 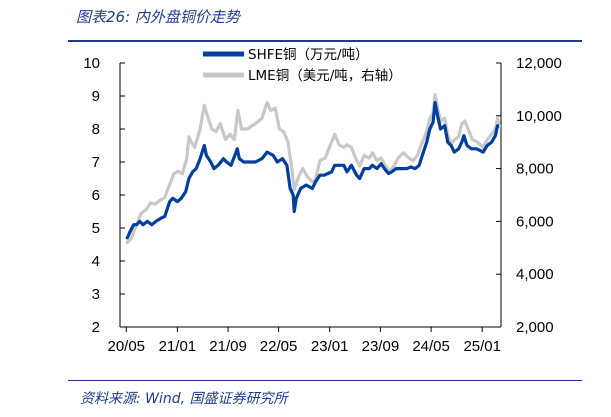 What do you see at coordinates (482, 346) in the screenshot?
I see `x-tick-label: 25/01` at bounding box center [482, 346].